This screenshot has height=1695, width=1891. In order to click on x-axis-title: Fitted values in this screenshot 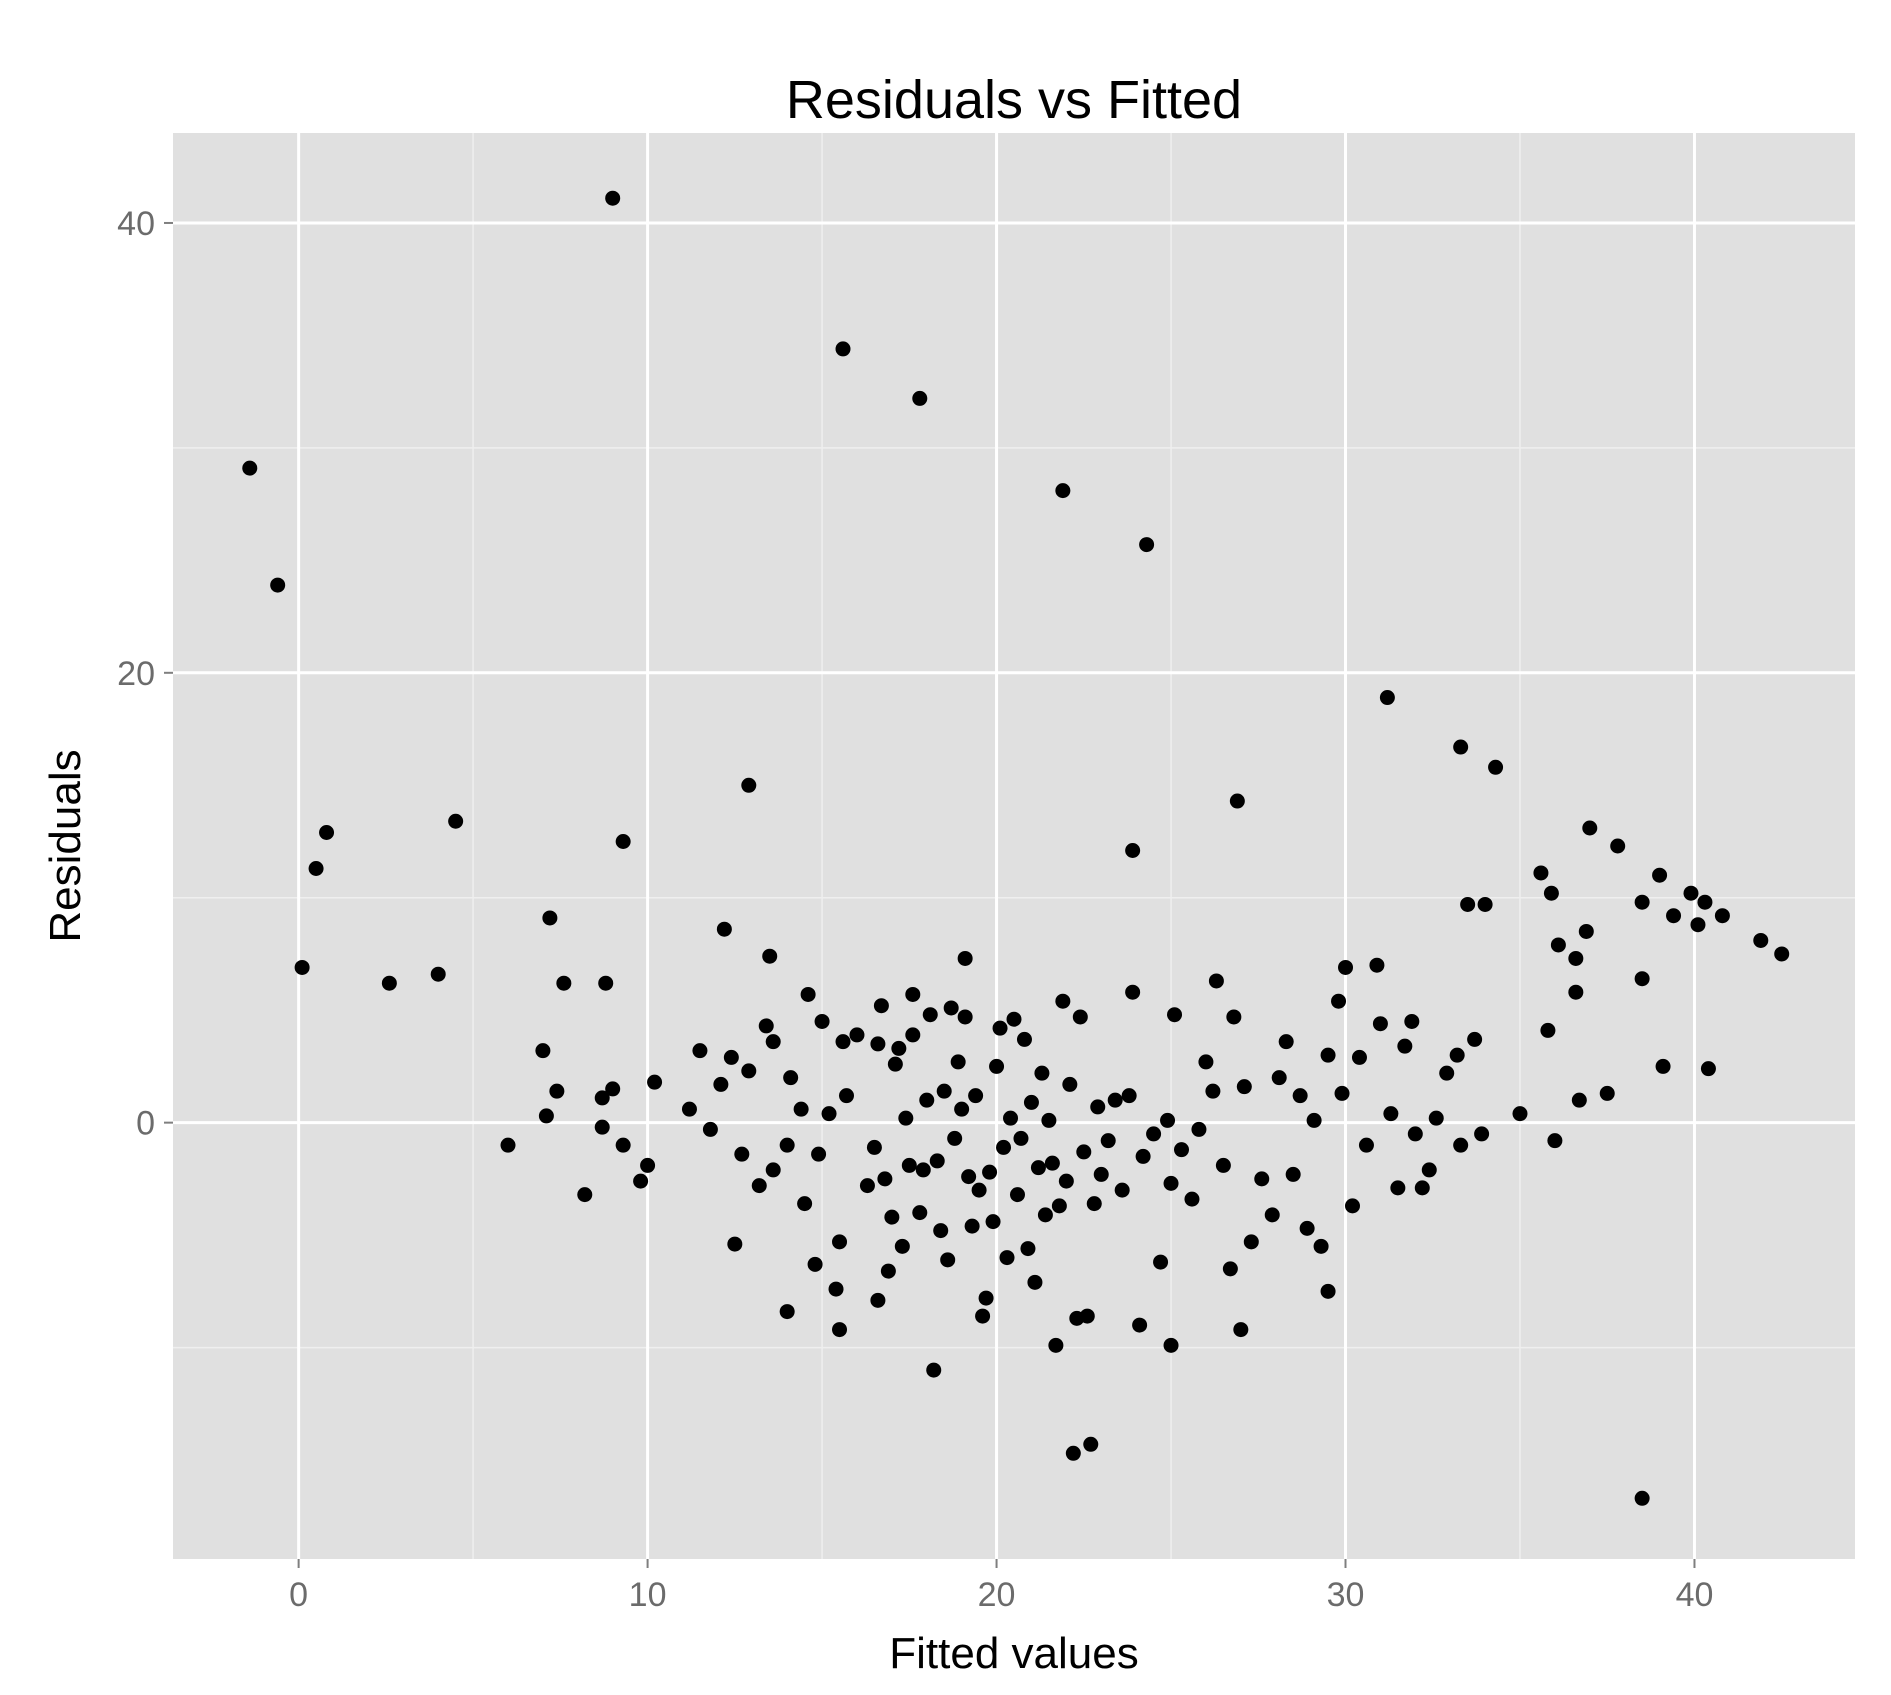, I will do `click(1013, 1653)`.